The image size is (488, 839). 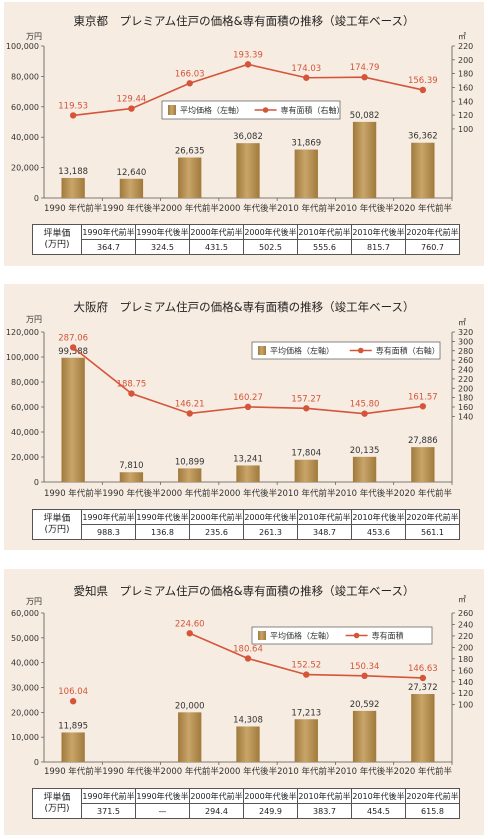 I want to click on area-value-label: 146.63, so click(x=423, y=669).